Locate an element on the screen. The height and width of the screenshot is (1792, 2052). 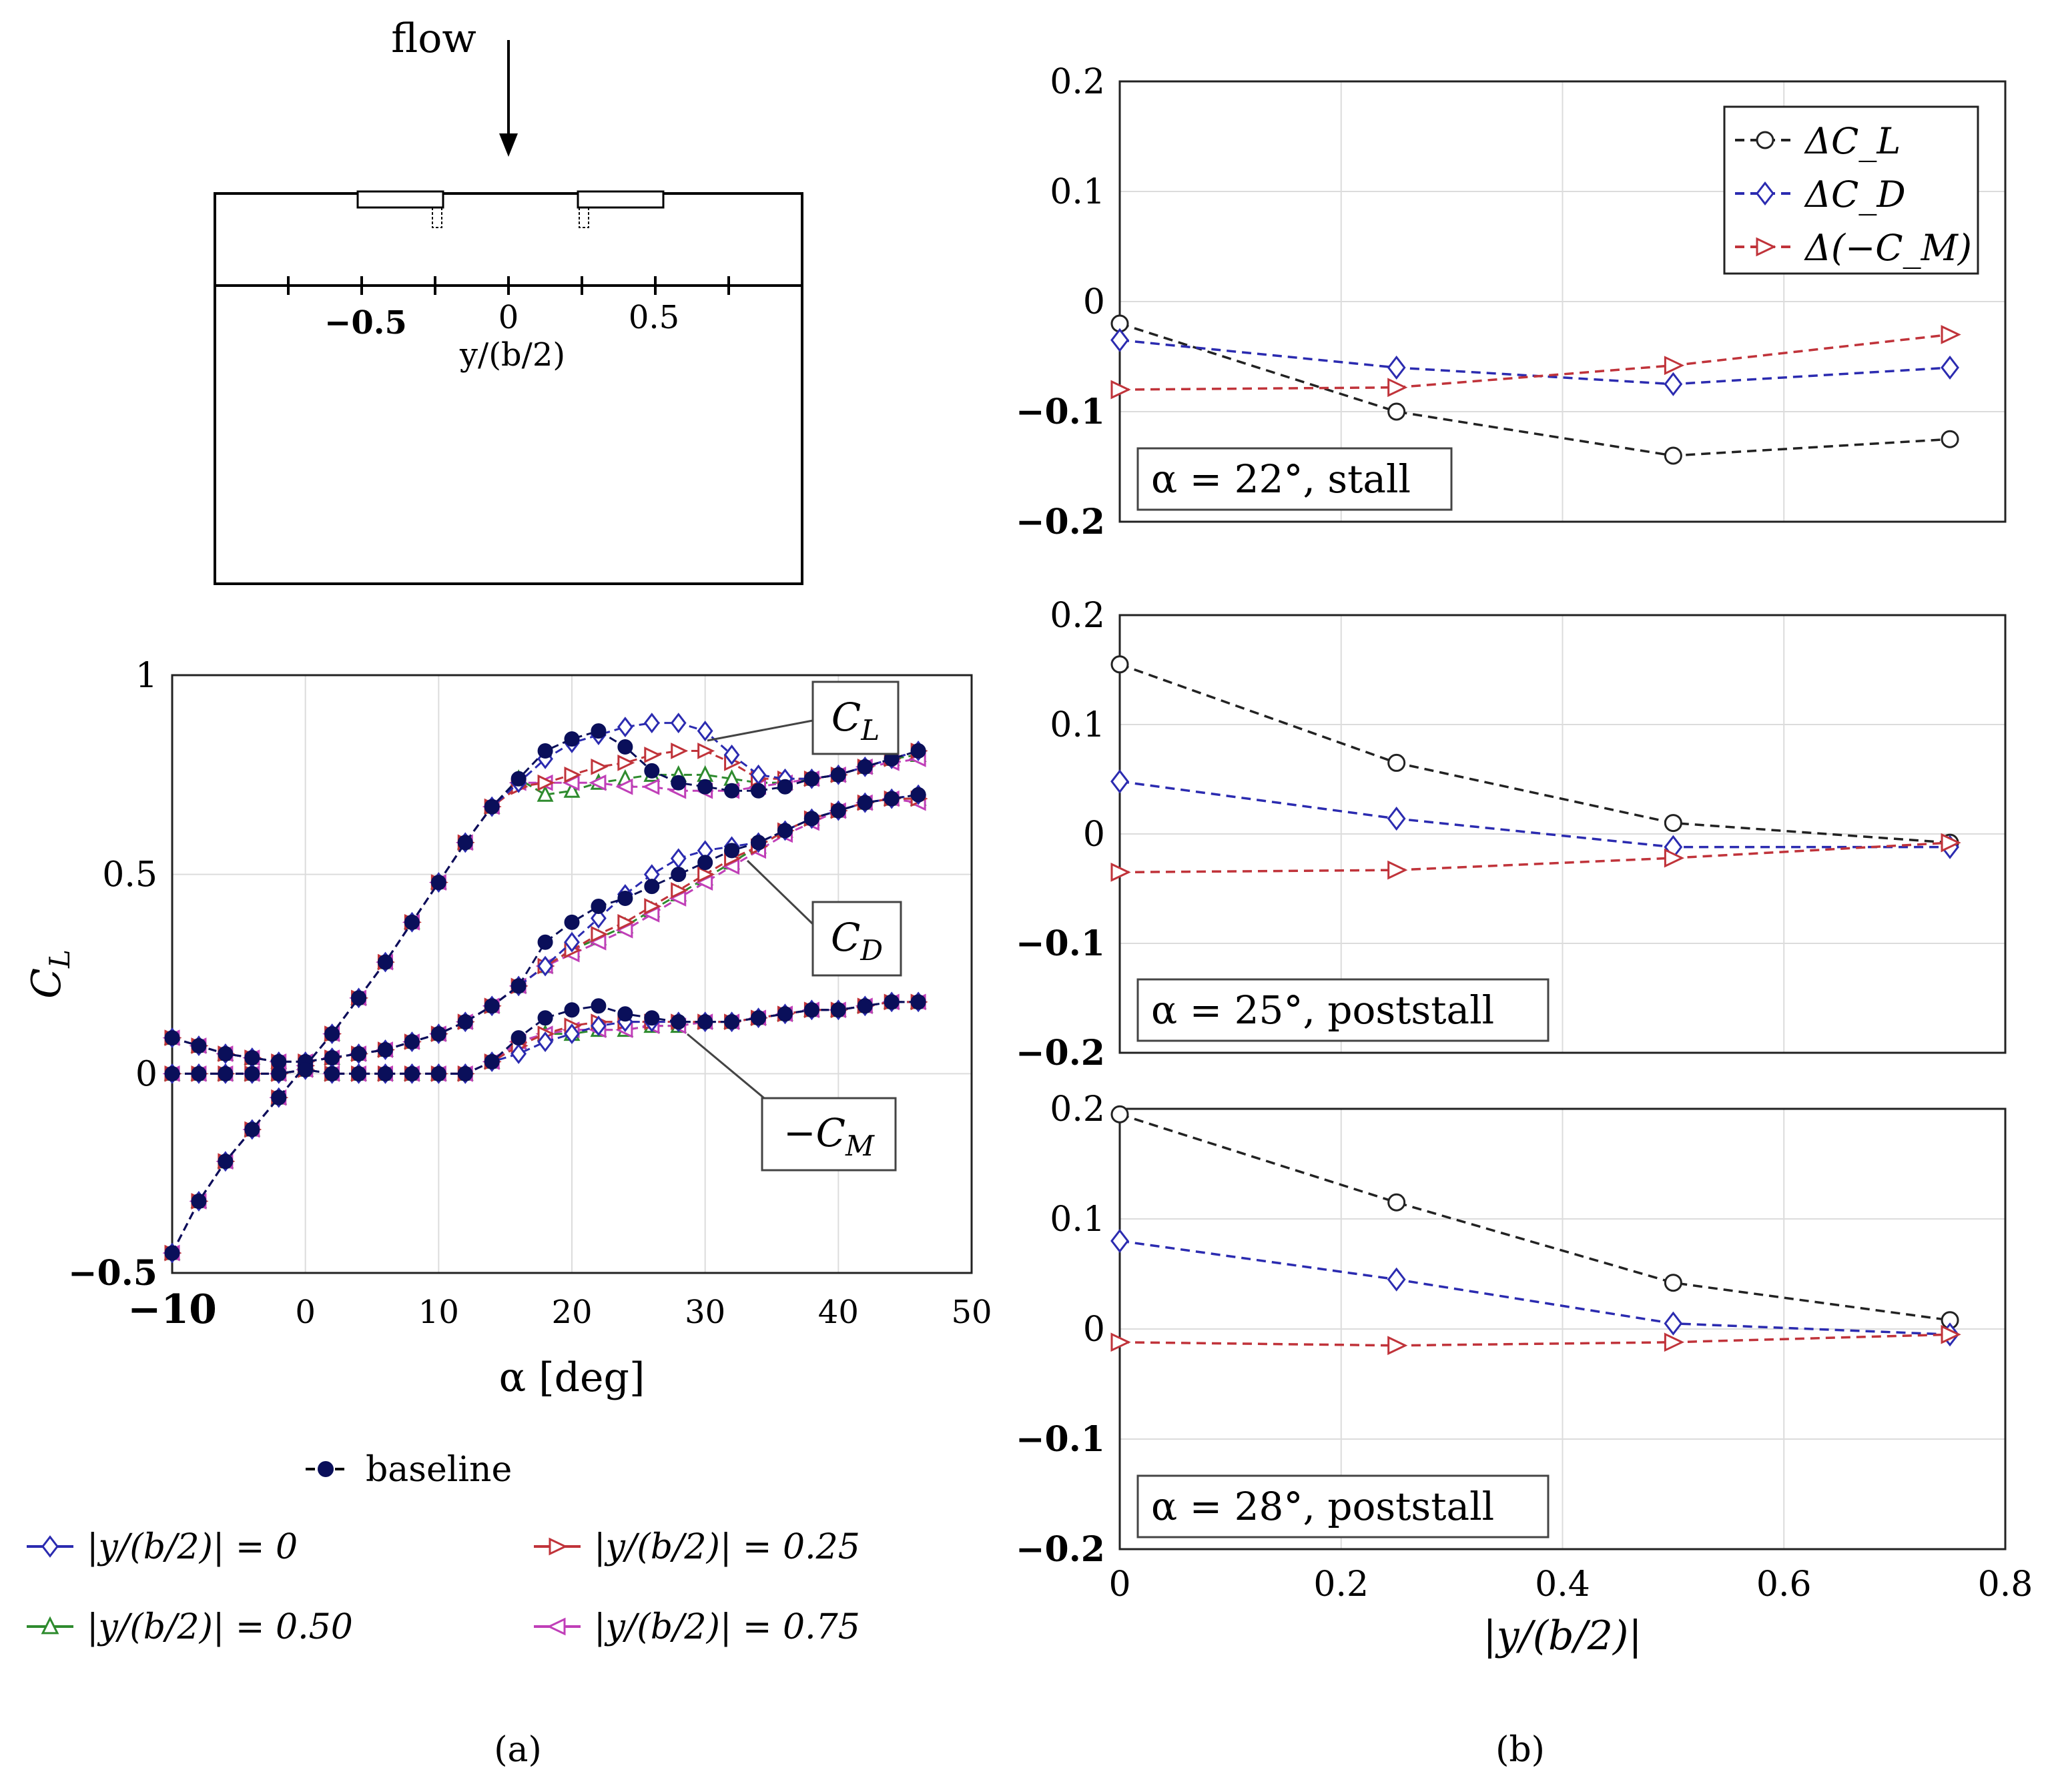
cm-annotation: −CM is located at coordinates (829, 1136).